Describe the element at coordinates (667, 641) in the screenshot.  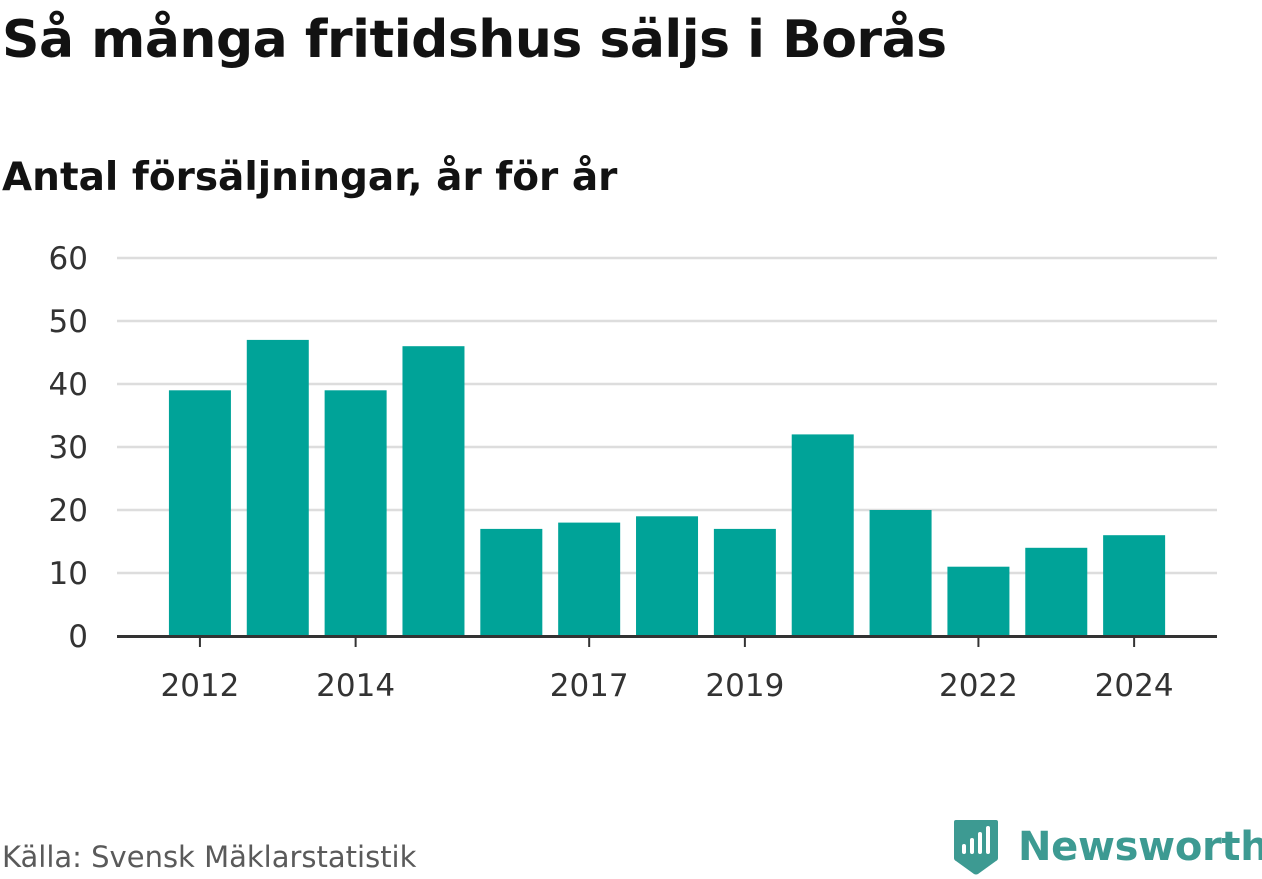
I see `x-axis` at that location.